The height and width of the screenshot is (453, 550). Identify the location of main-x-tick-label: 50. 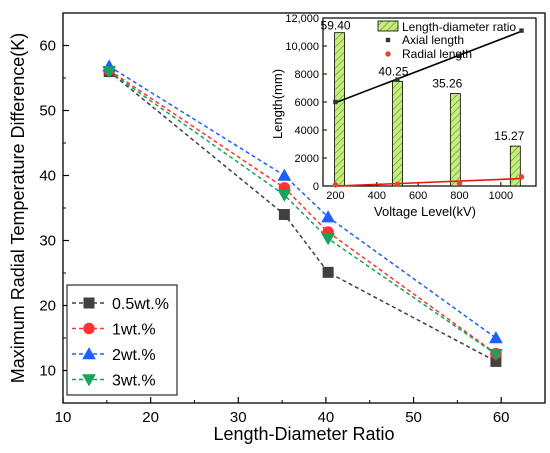
(413, 417).